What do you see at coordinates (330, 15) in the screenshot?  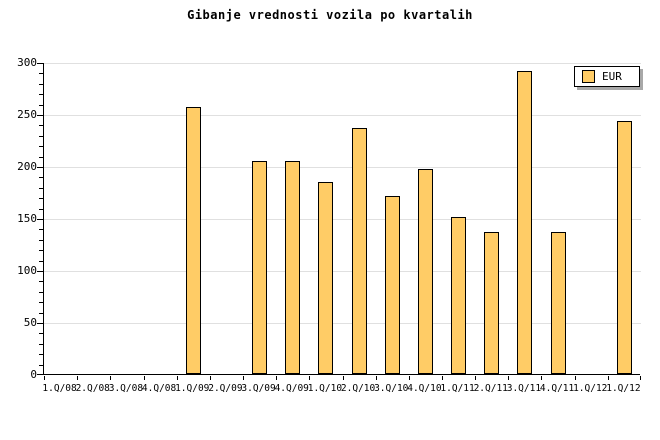 I see `chart-title: Gibanje vrednosti vozila po kvartalih` at bounding box center [330, 15].